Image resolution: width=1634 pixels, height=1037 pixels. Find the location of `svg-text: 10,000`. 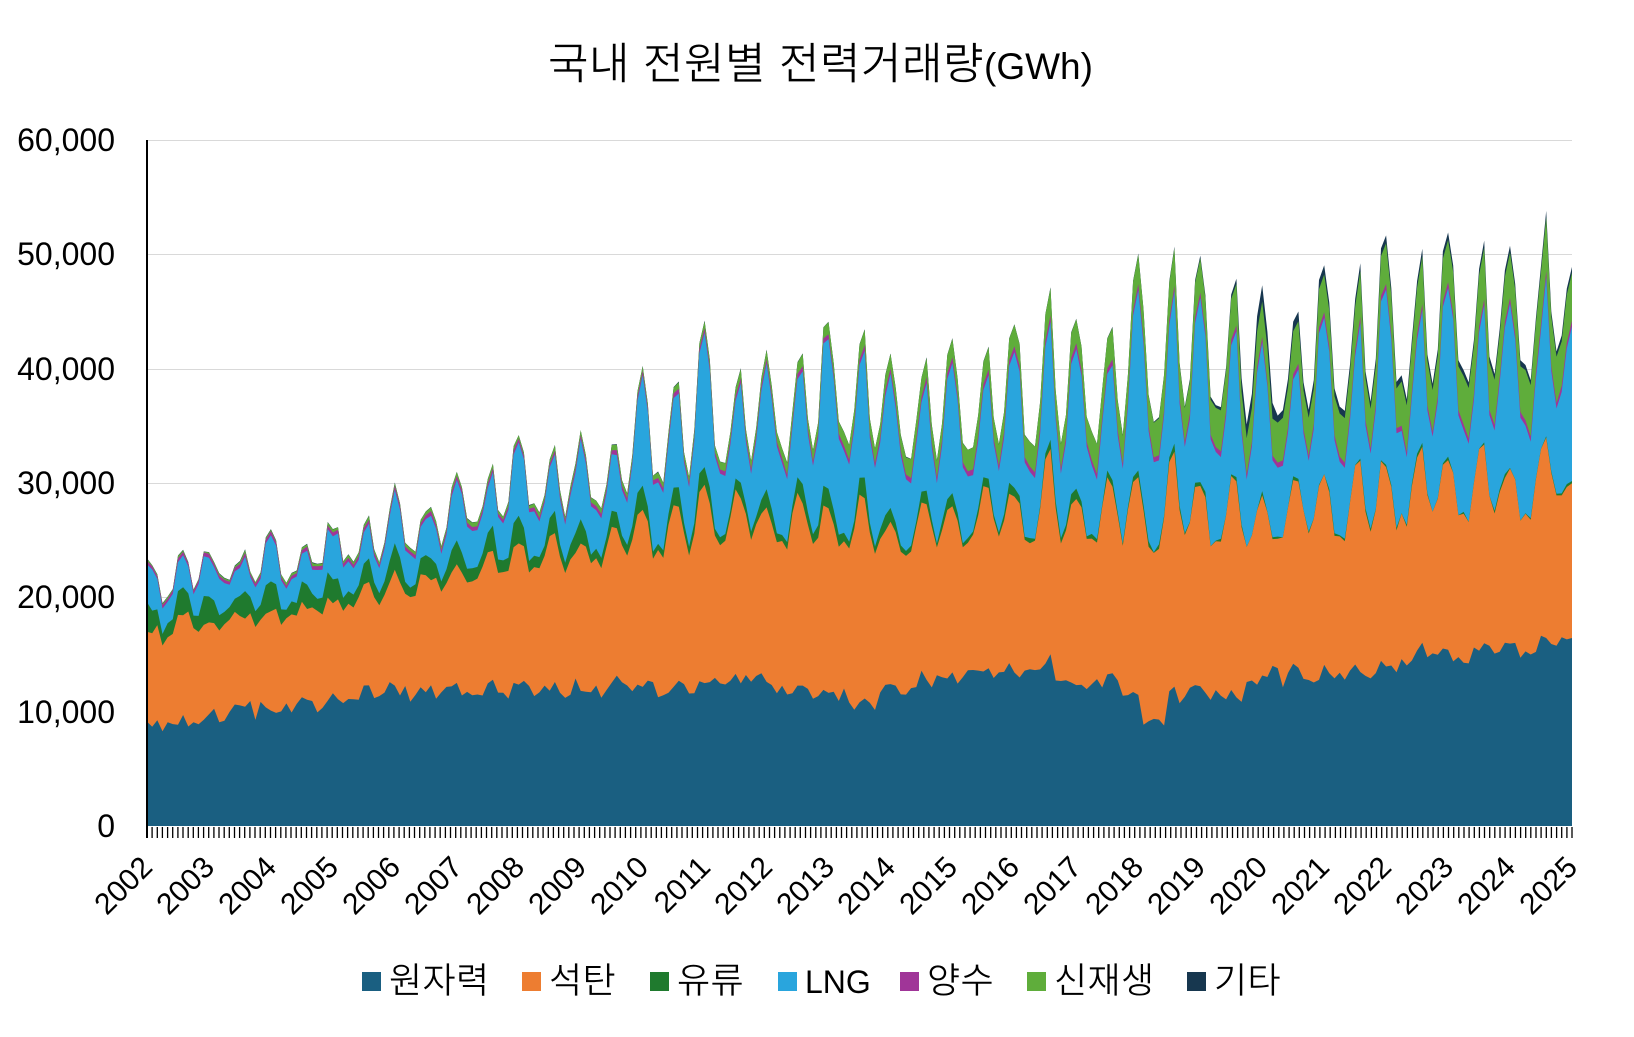

svg-text: 10,000 is located at coordinates (66, 712).